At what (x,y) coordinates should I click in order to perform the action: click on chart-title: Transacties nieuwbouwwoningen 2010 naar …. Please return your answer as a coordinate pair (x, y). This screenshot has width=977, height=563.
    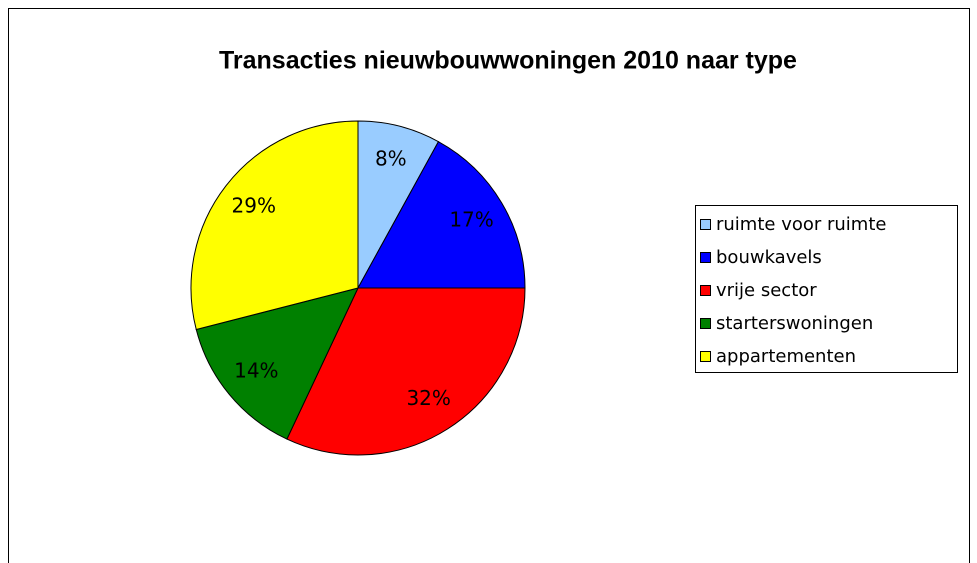
    Looking at the image, I should click on (508, 61).